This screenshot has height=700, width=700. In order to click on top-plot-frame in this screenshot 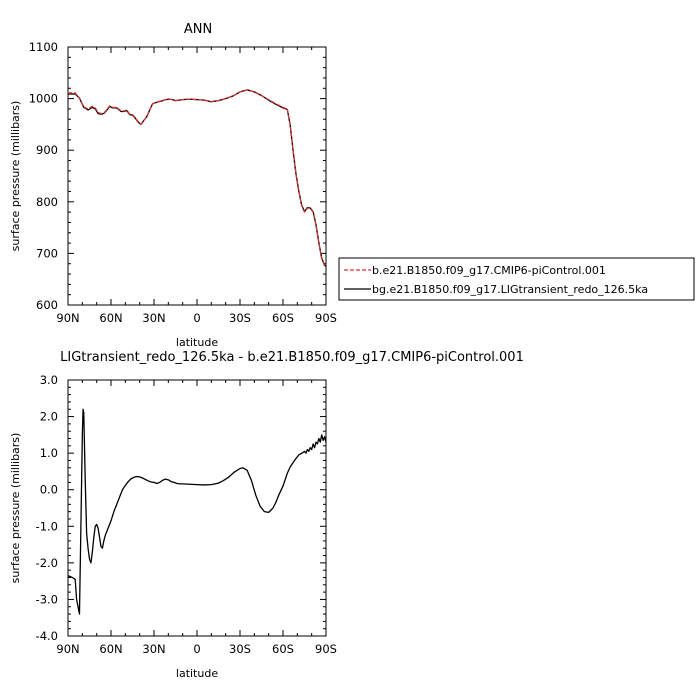, I will do `click(197, 176)`.